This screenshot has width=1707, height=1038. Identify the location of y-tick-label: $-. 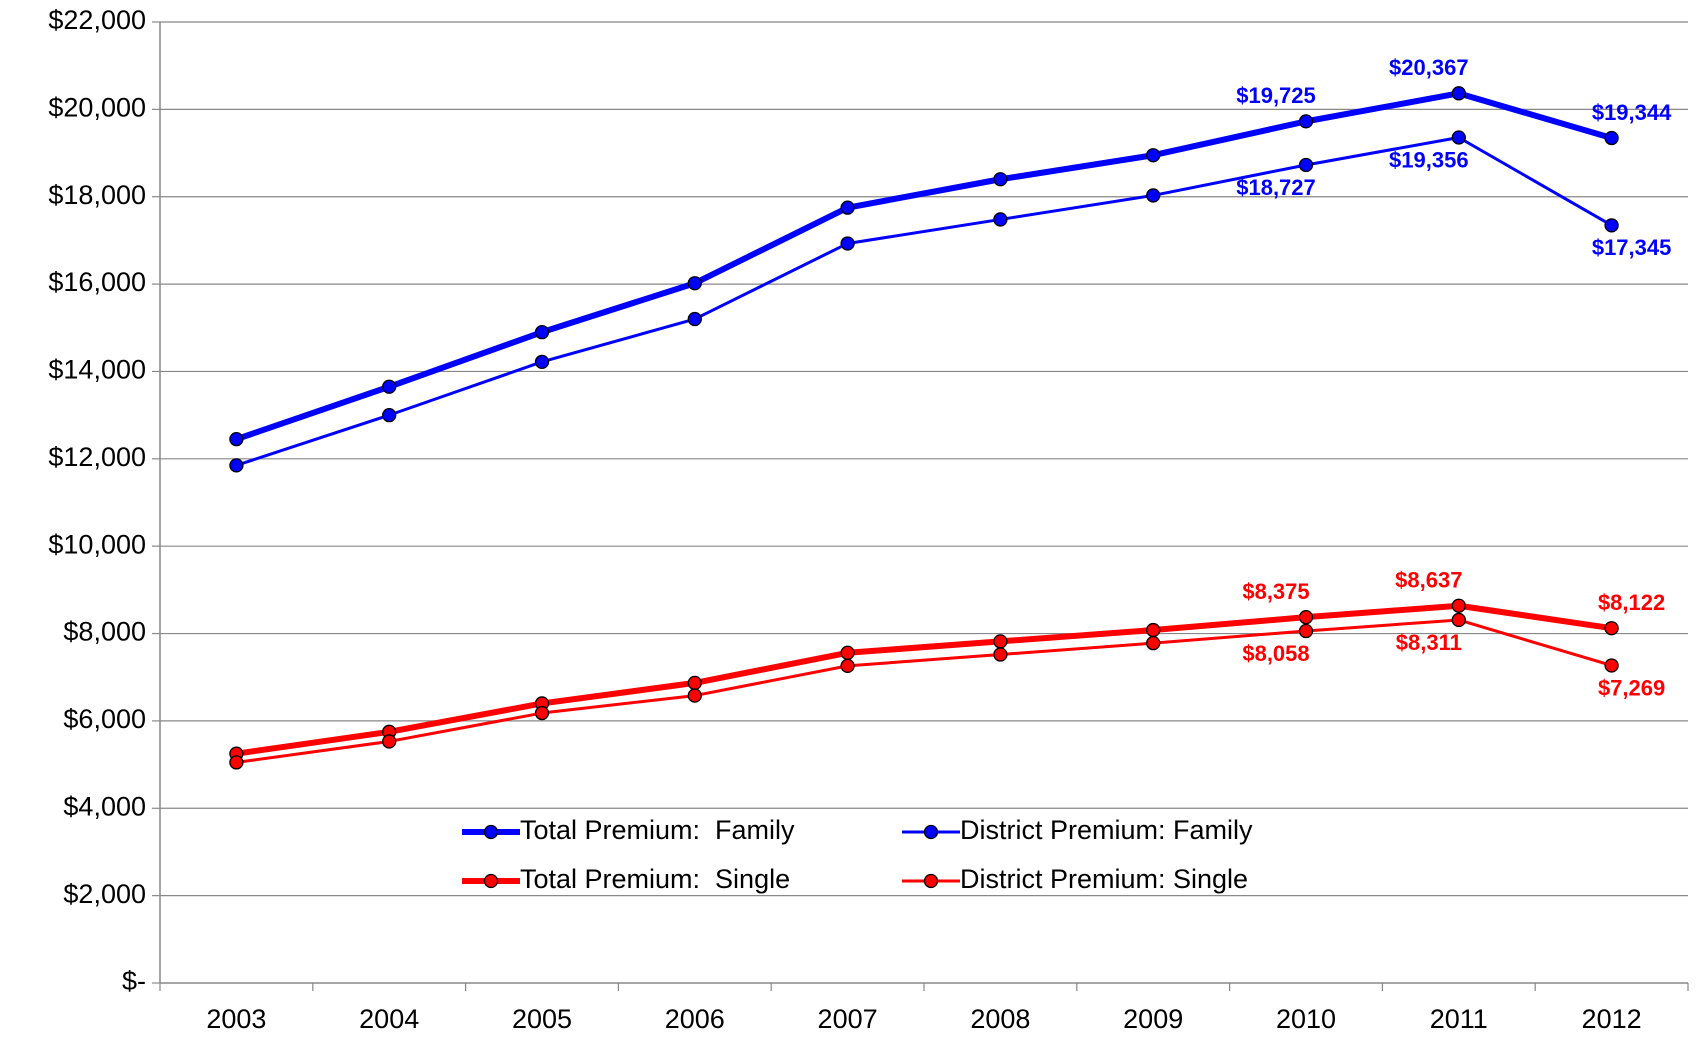
(134, 981).